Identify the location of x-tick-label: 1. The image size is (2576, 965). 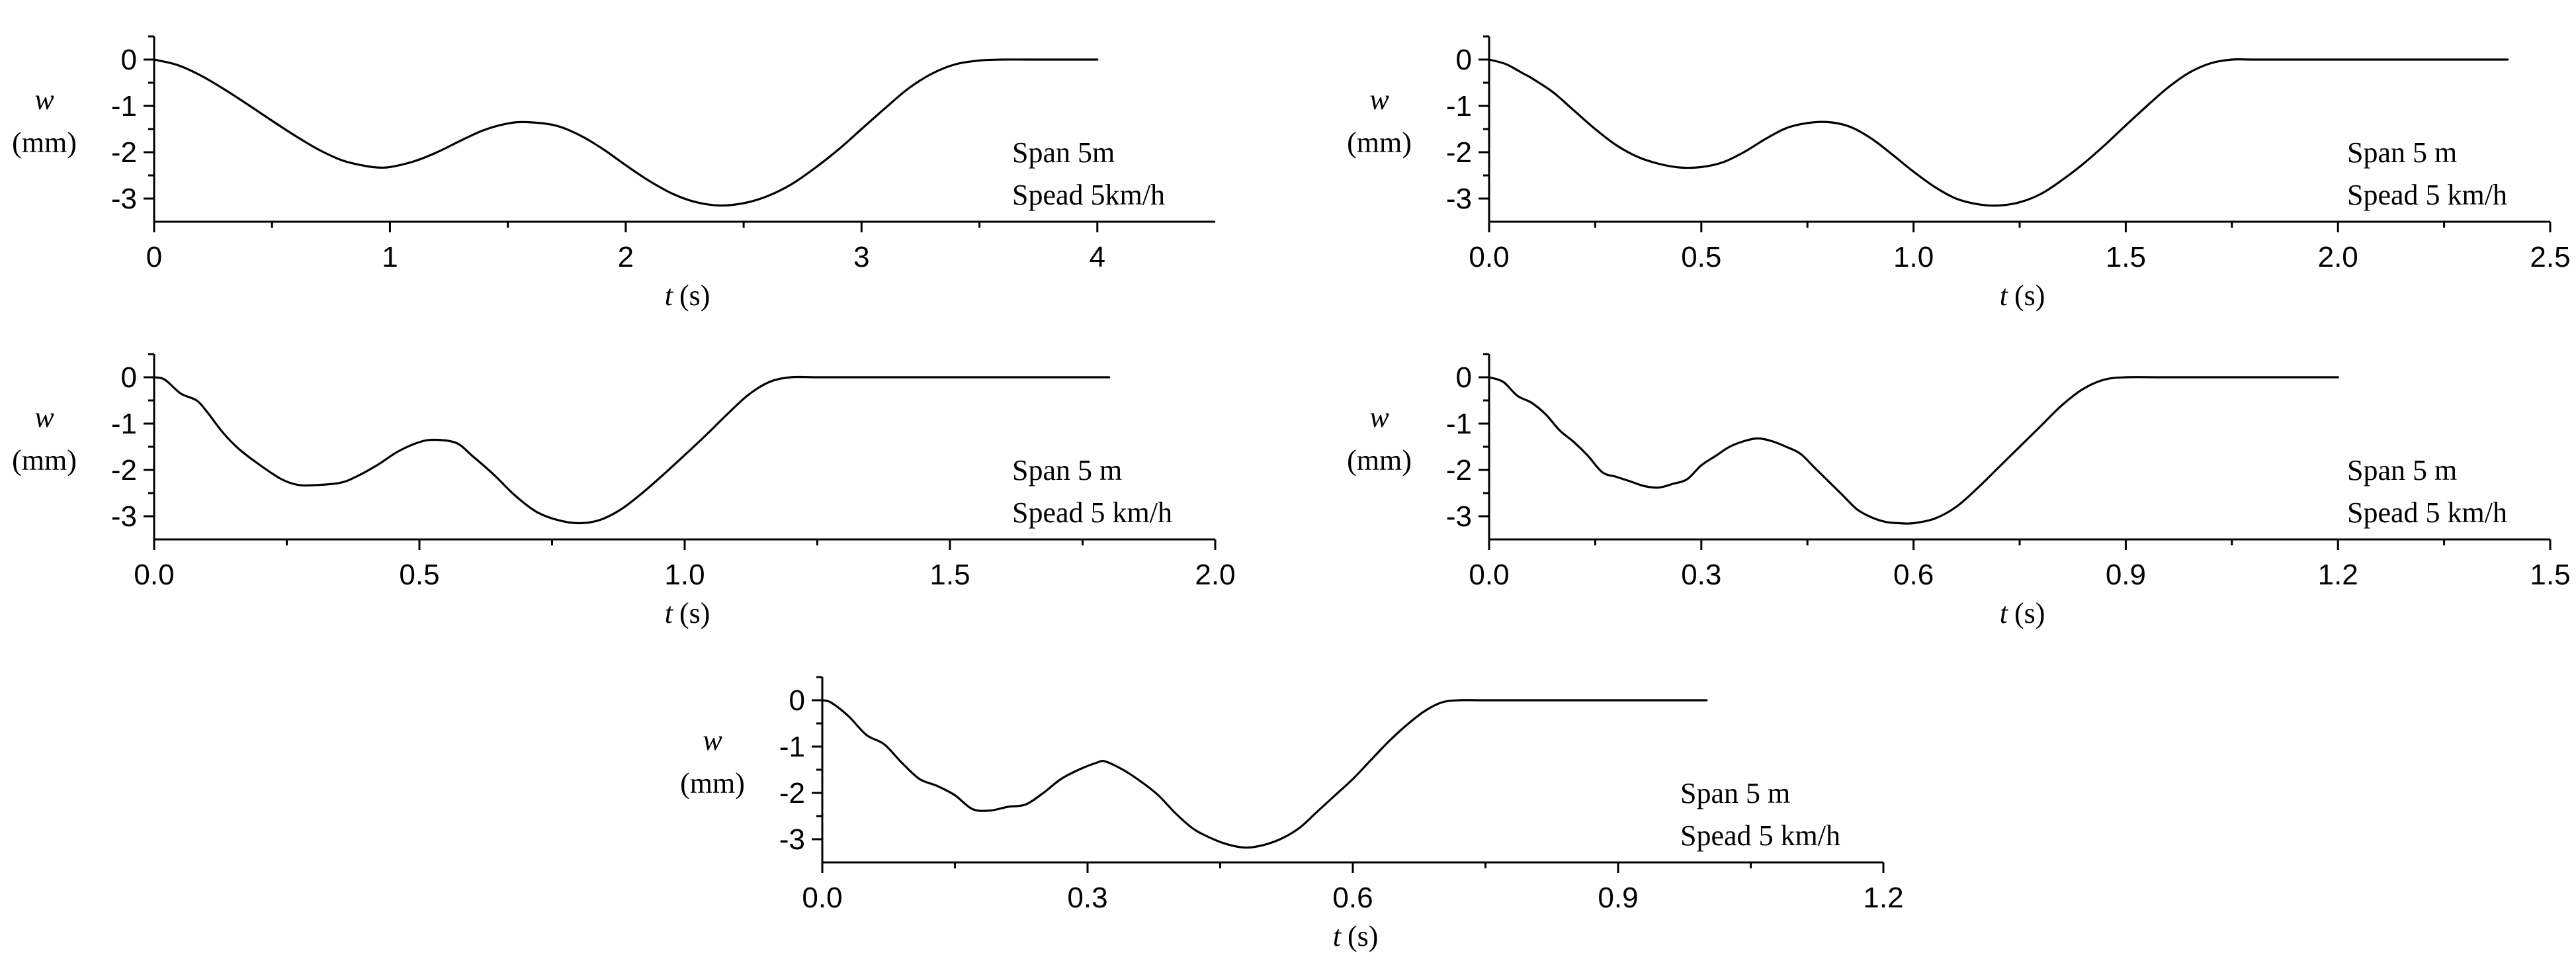
(390, 257).